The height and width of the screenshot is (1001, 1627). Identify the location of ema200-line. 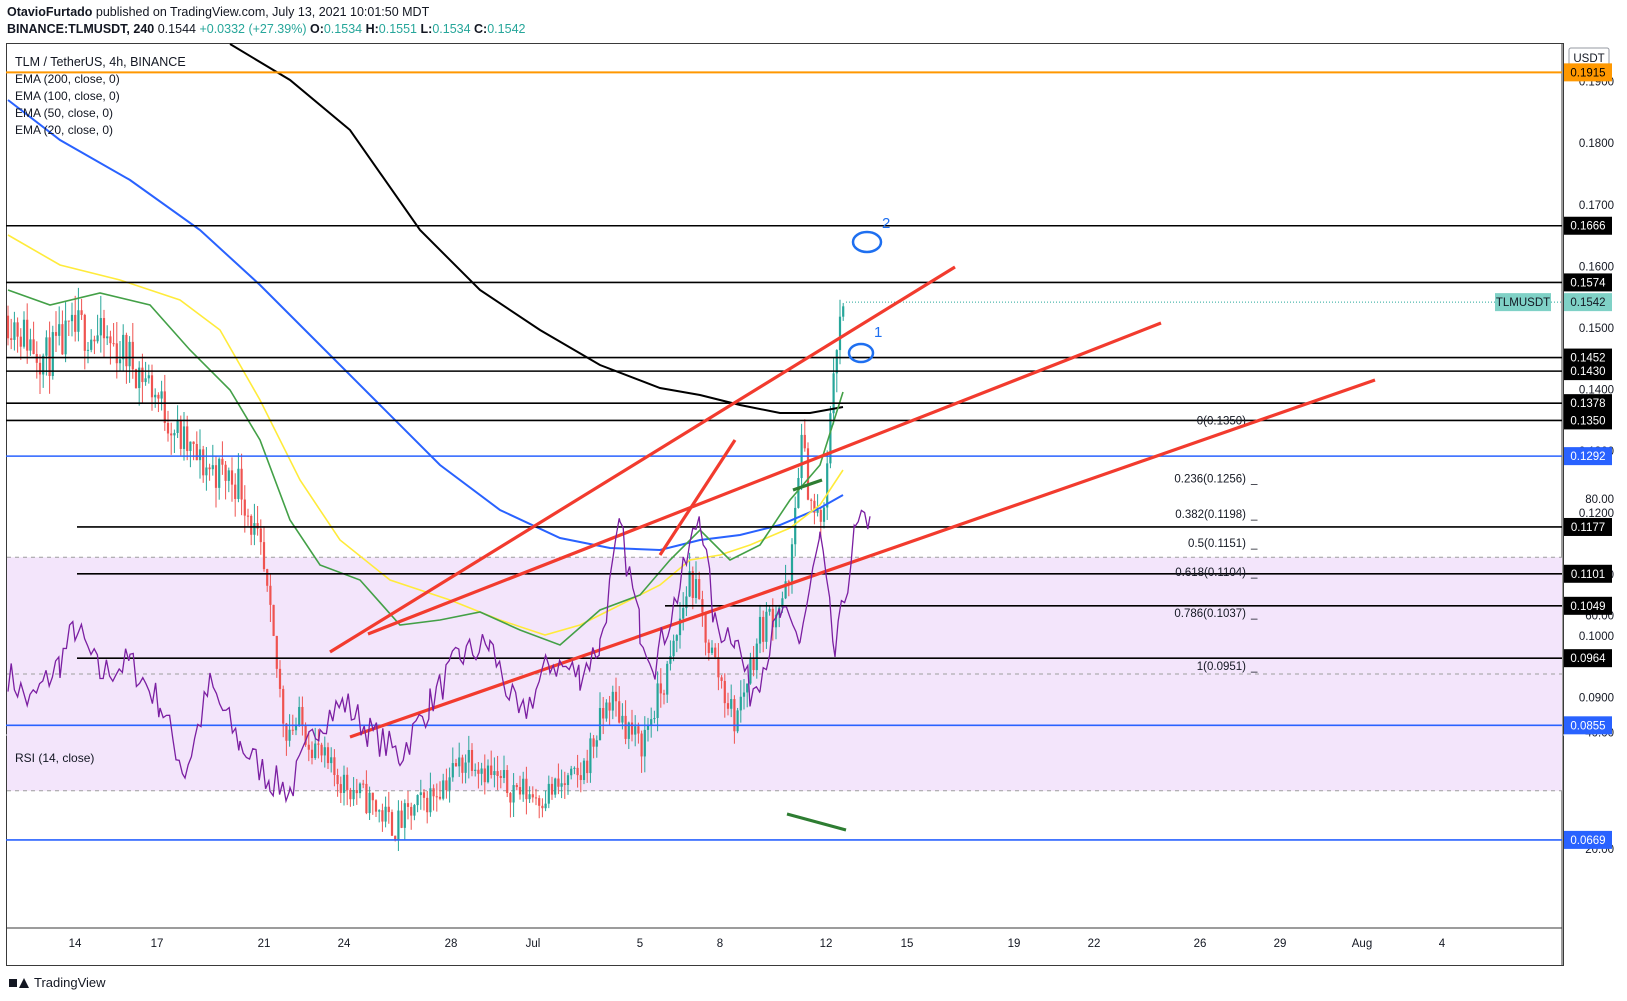
(536, 228).